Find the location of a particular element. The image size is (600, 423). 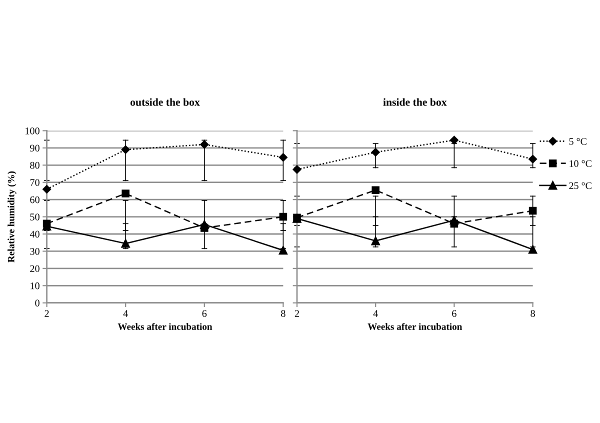

y-tick-label: 40 is located at coordinates (35, 234).